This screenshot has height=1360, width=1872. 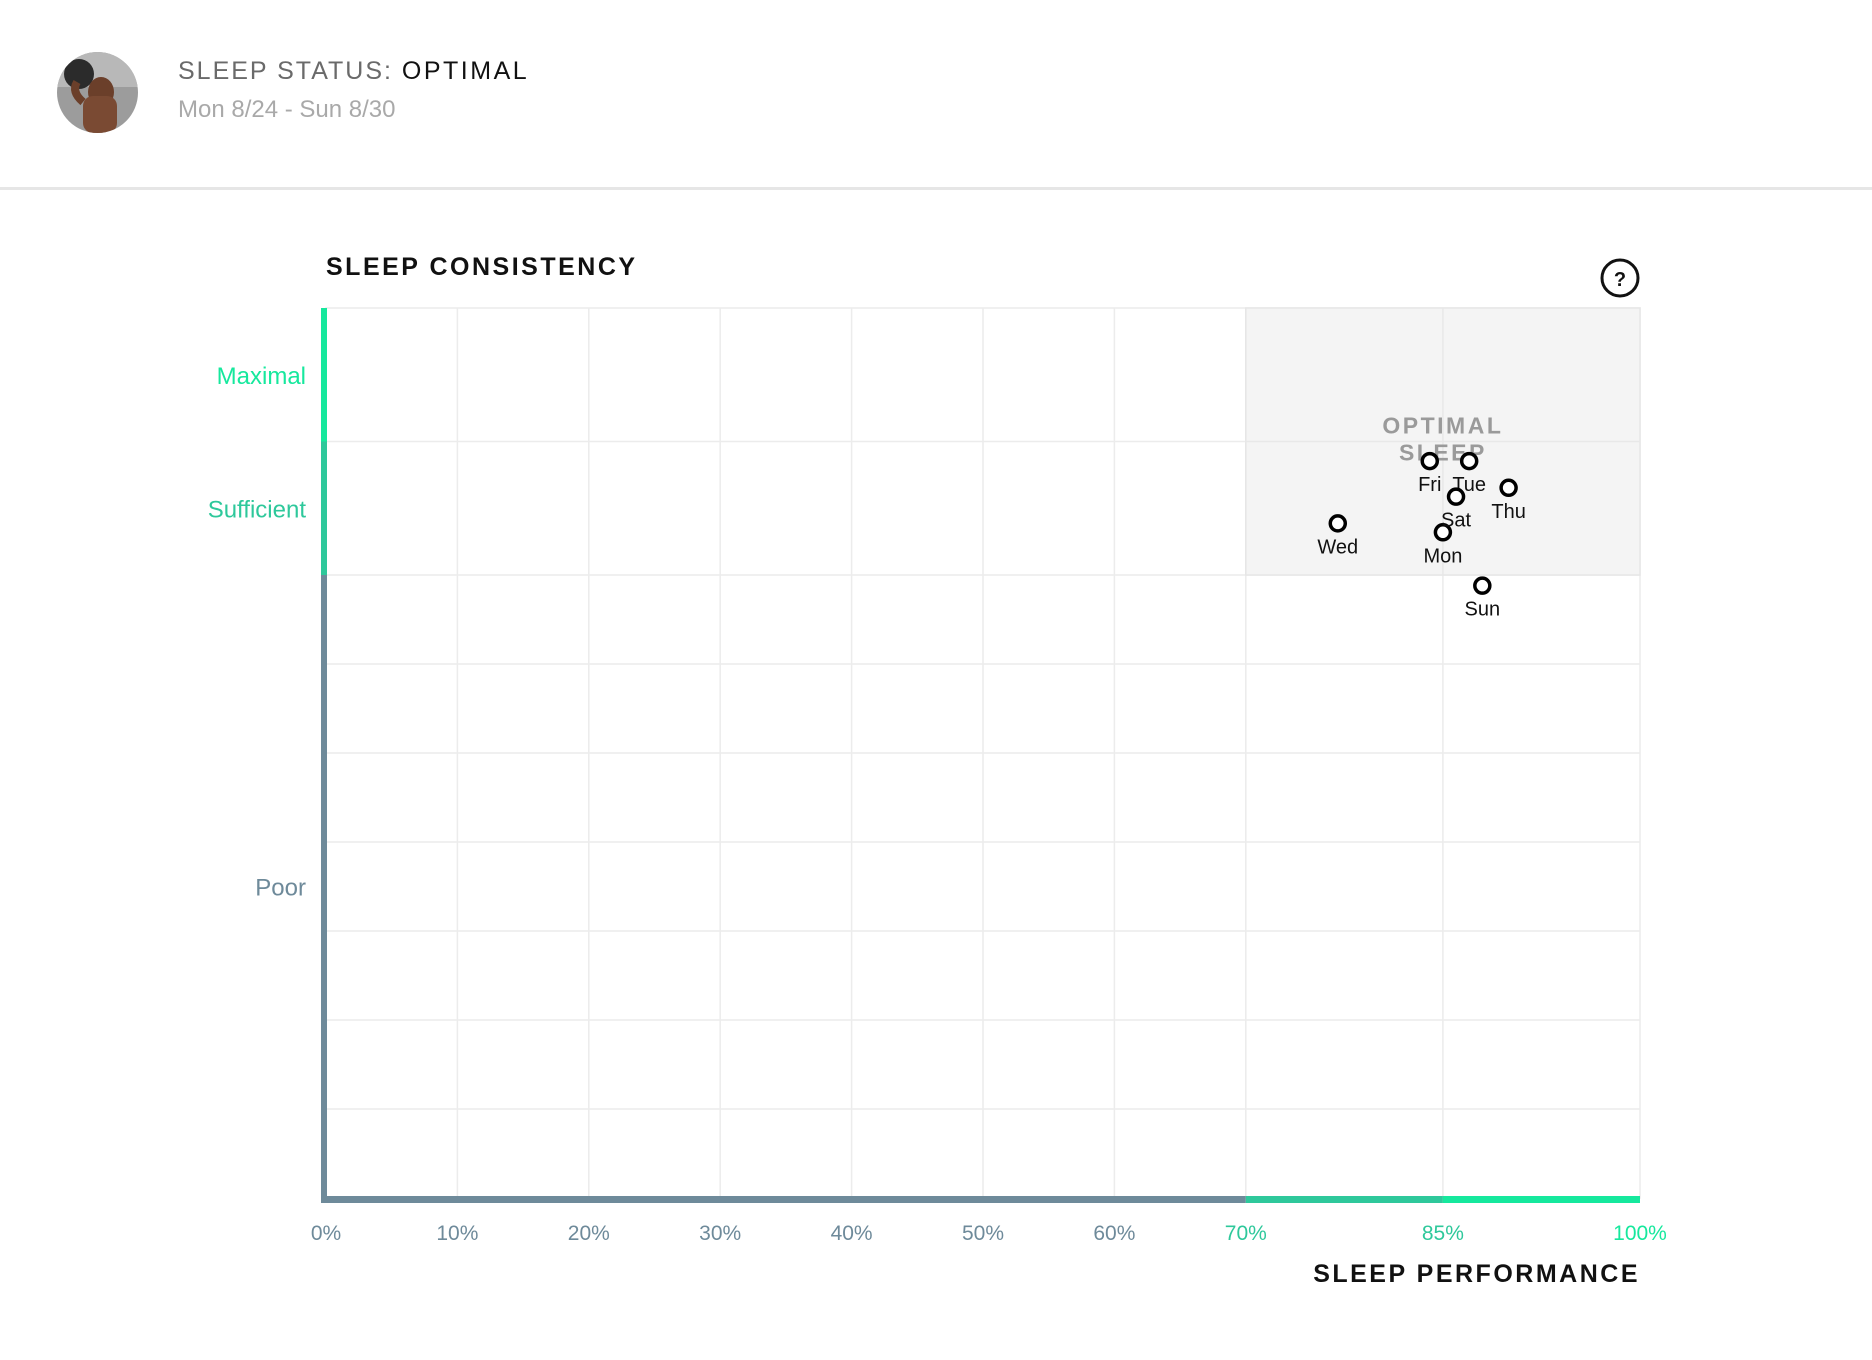 What do you see at coordinates (983, 1233) in the screenshot?
I see `x-tick-label: 50%` at bounding box center [983, 1233].